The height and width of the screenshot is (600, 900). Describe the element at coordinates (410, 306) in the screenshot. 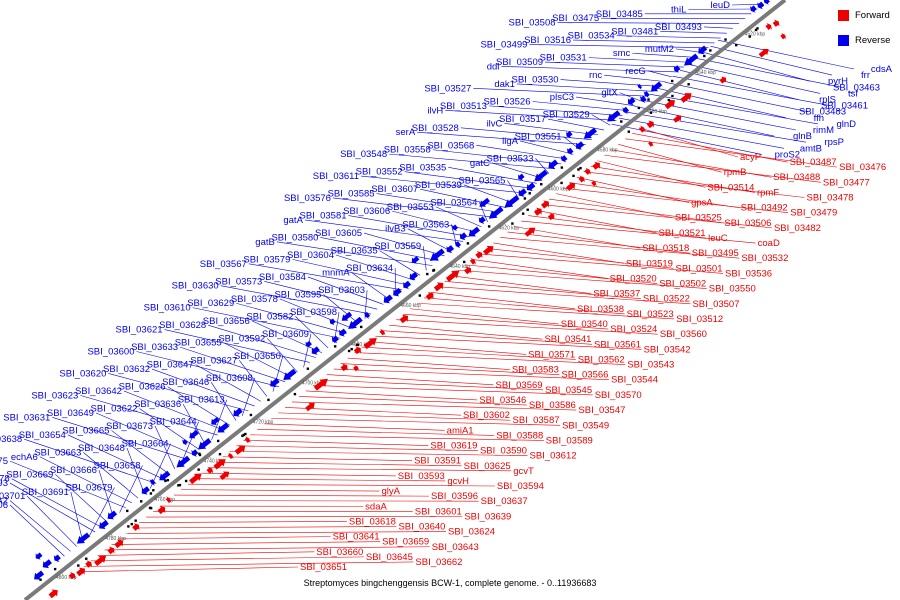

I see `axis-tick-label: 4660 kbp` at that location.